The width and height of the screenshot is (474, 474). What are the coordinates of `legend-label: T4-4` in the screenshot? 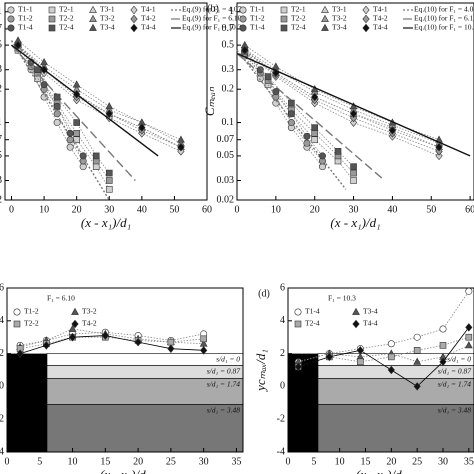 It's located at (148, 27).